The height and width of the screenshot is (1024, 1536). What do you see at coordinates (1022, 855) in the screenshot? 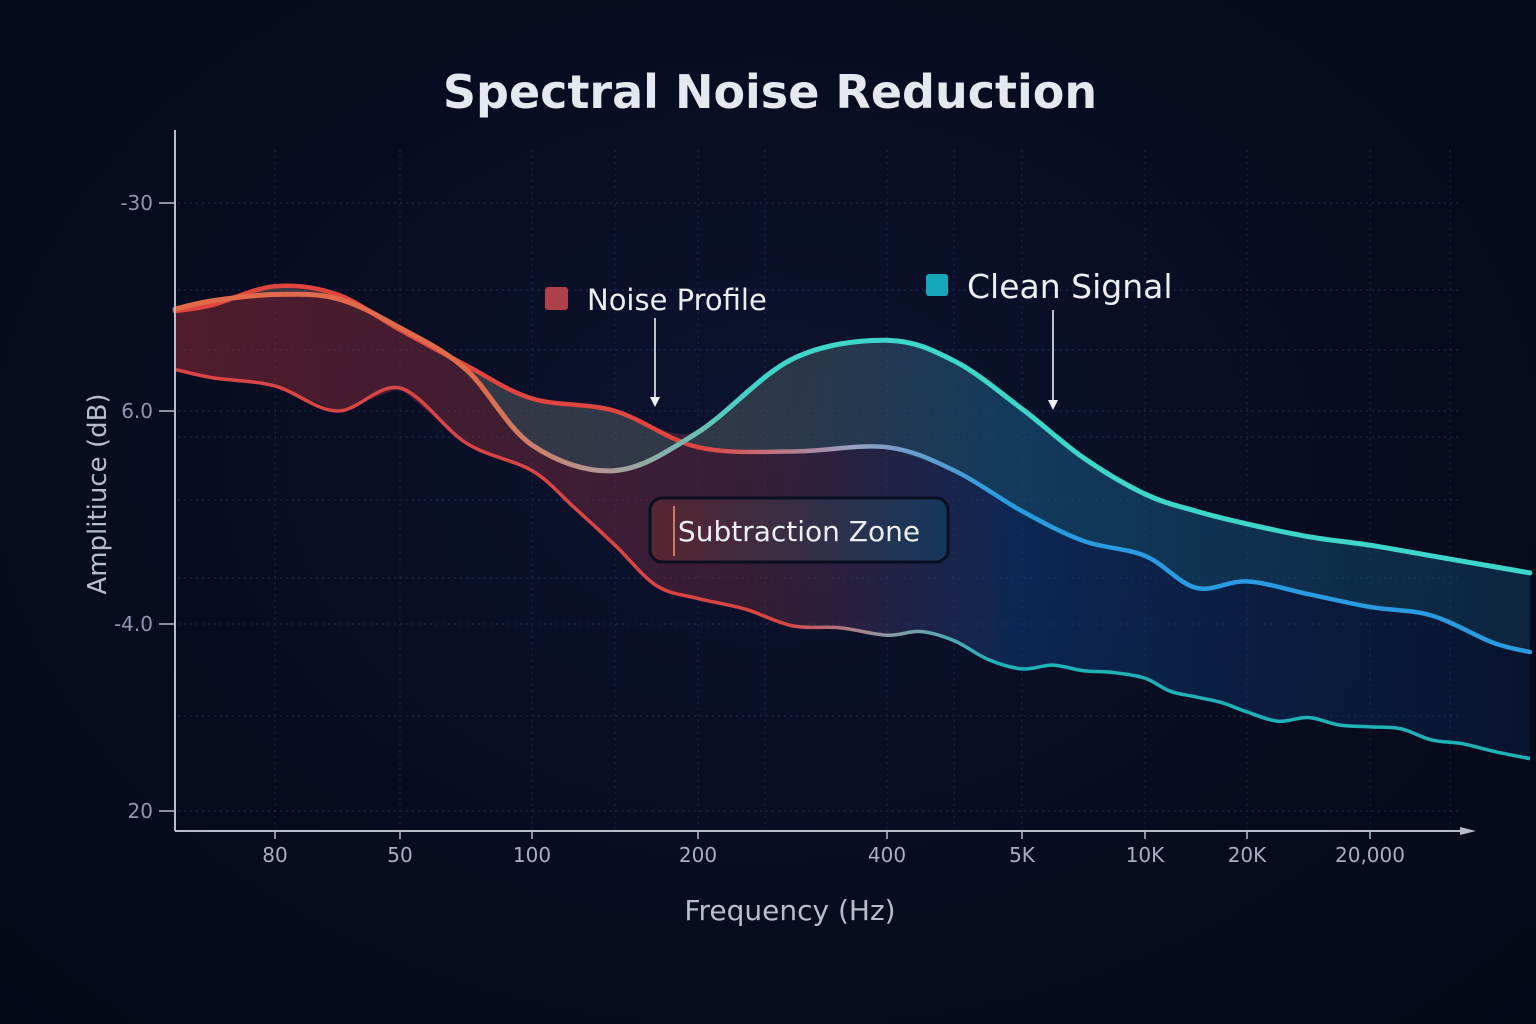
I see `x-tick-label: 5K` at bounding box center [1022, 855].